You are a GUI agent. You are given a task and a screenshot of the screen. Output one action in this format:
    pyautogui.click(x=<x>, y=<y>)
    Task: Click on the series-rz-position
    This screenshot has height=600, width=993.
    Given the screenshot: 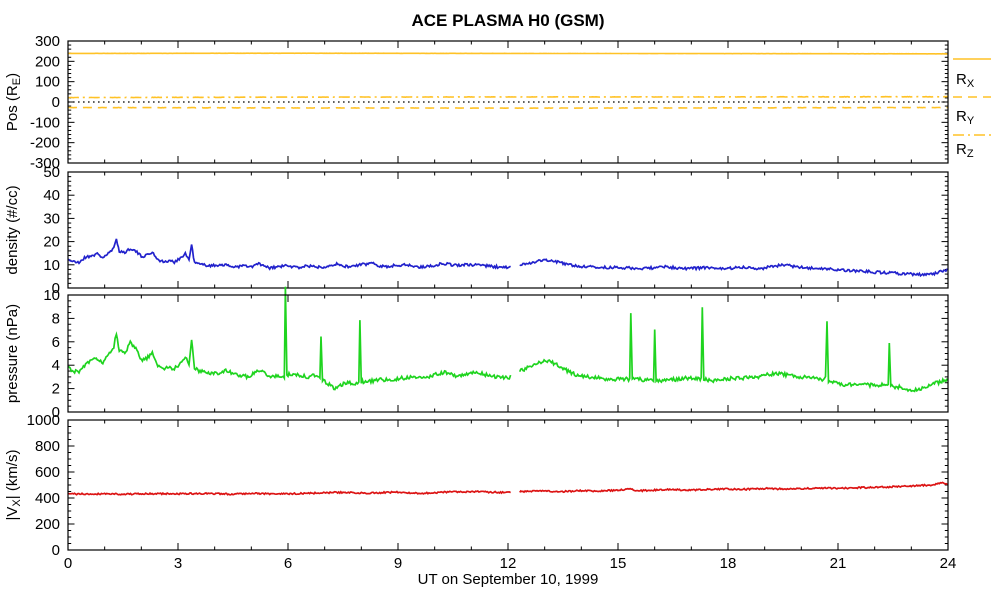 What is the action you would take?
    pyautogui.click(x=508, y=97)
    